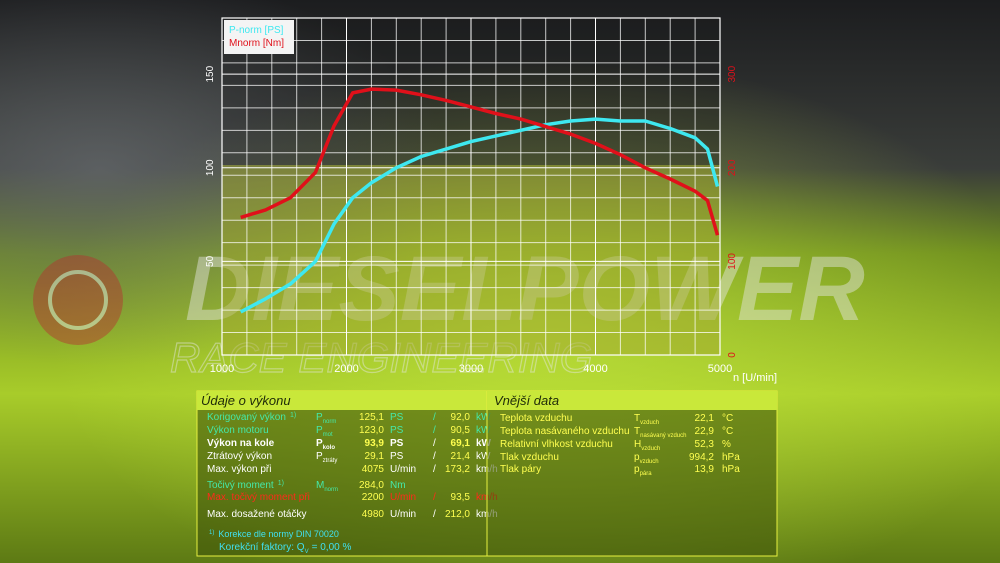 The image size is (1000, 563). I want to click on y-tick-label: 50, so click(210, 261).